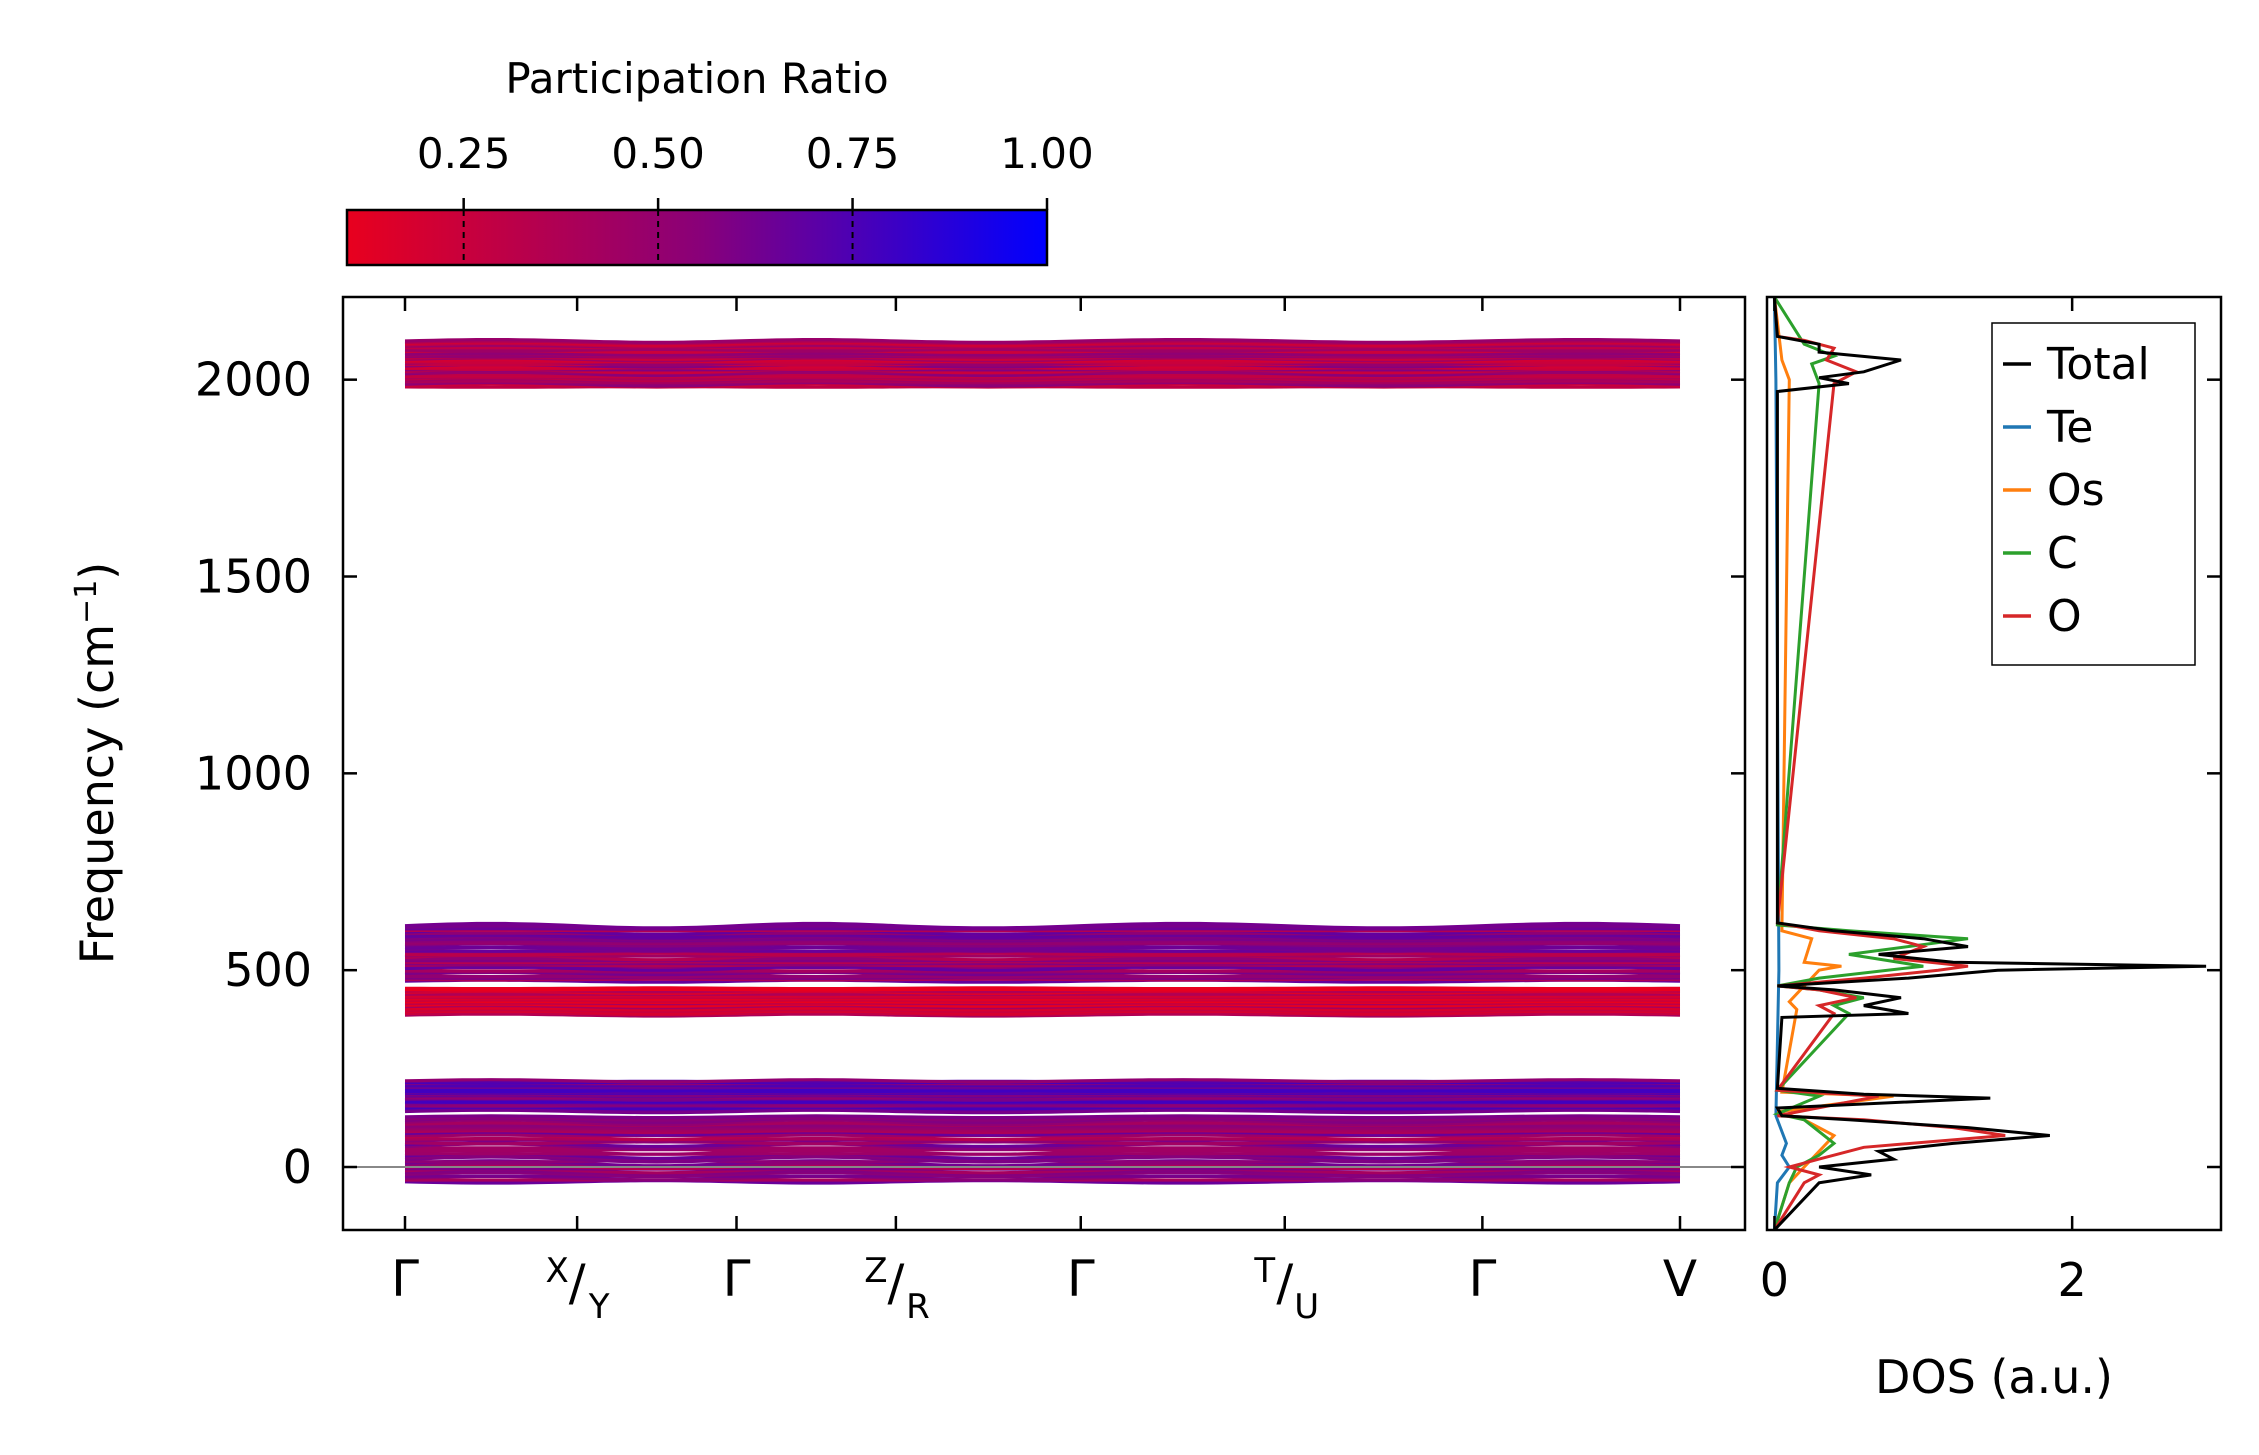 The width and height of the screenshot is (2259, 1455). What do you see at coordinates (1264, 1271) in the screenshot?
I see `kpoint-label-sup: T` at bounding box center [1264, 1271].